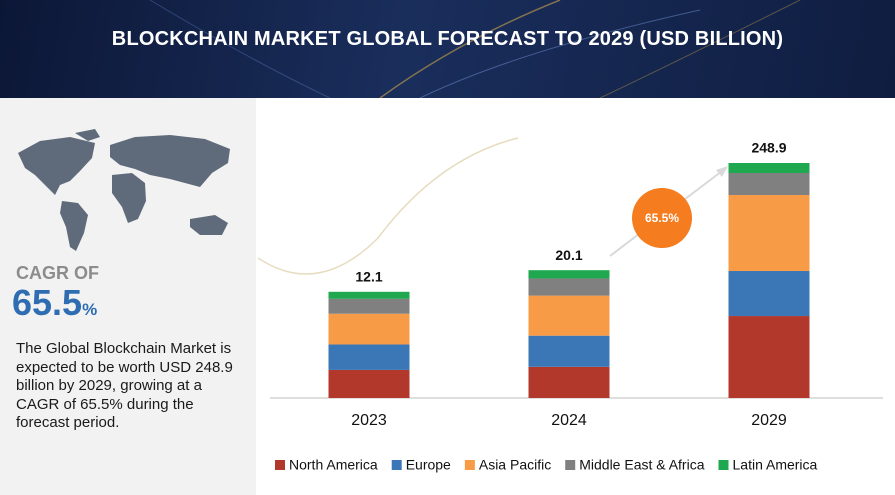  What do you see at coordinates (769, 420) in the screenshot?
I see `x-tick-label: 2029` at bounding box center [769, 420].